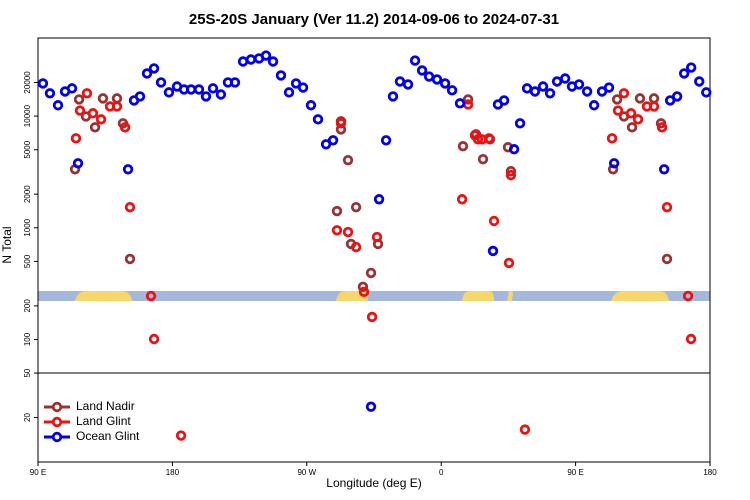 This screenshot has width=750, height=500. Describe the element at coordinates (373, 483) in the screenshot. I see `x-axis-label: Longitude (deg E)` at that location.